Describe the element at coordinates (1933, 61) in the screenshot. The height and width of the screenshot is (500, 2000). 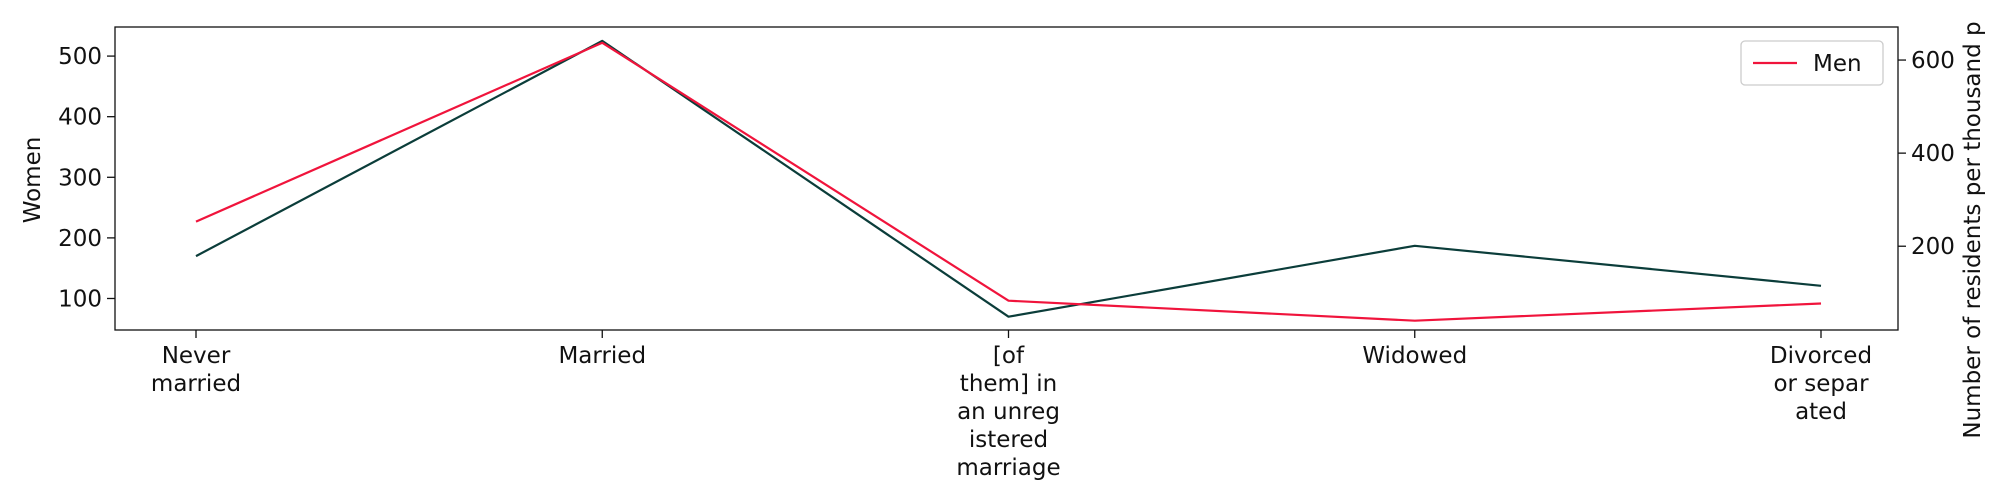
I see `right-tick-label: 600` at that location.